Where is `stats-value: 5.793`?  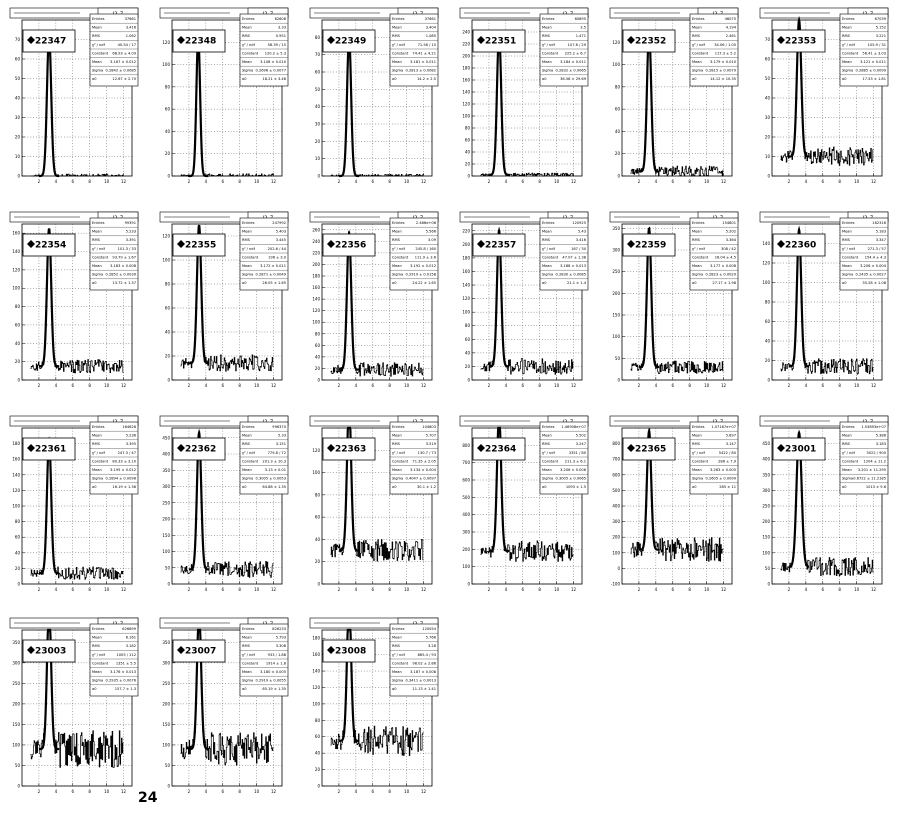
stats-value: 5.793 is located at coordinates (281, 638).